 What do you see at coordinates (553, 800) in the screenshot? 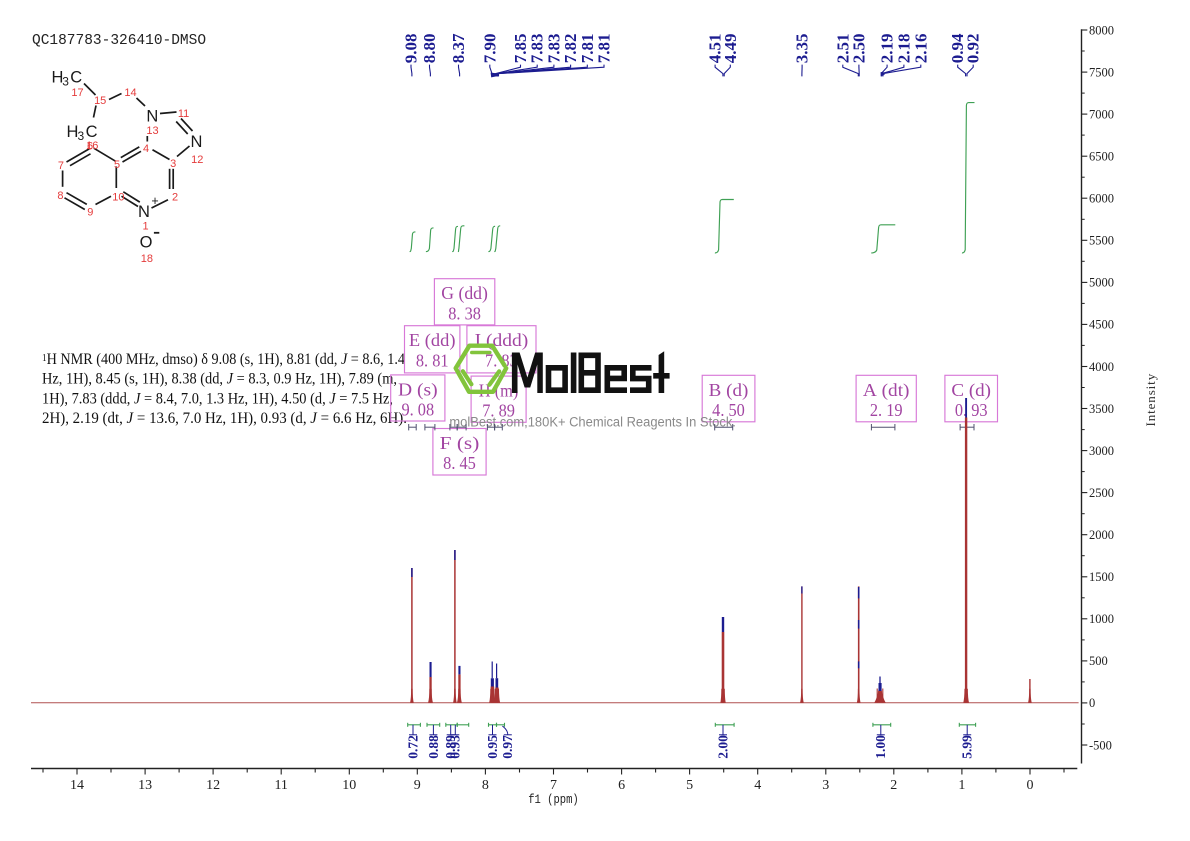
I see `svg-text: f1 (ppm)` at bounding box center [553, 800].